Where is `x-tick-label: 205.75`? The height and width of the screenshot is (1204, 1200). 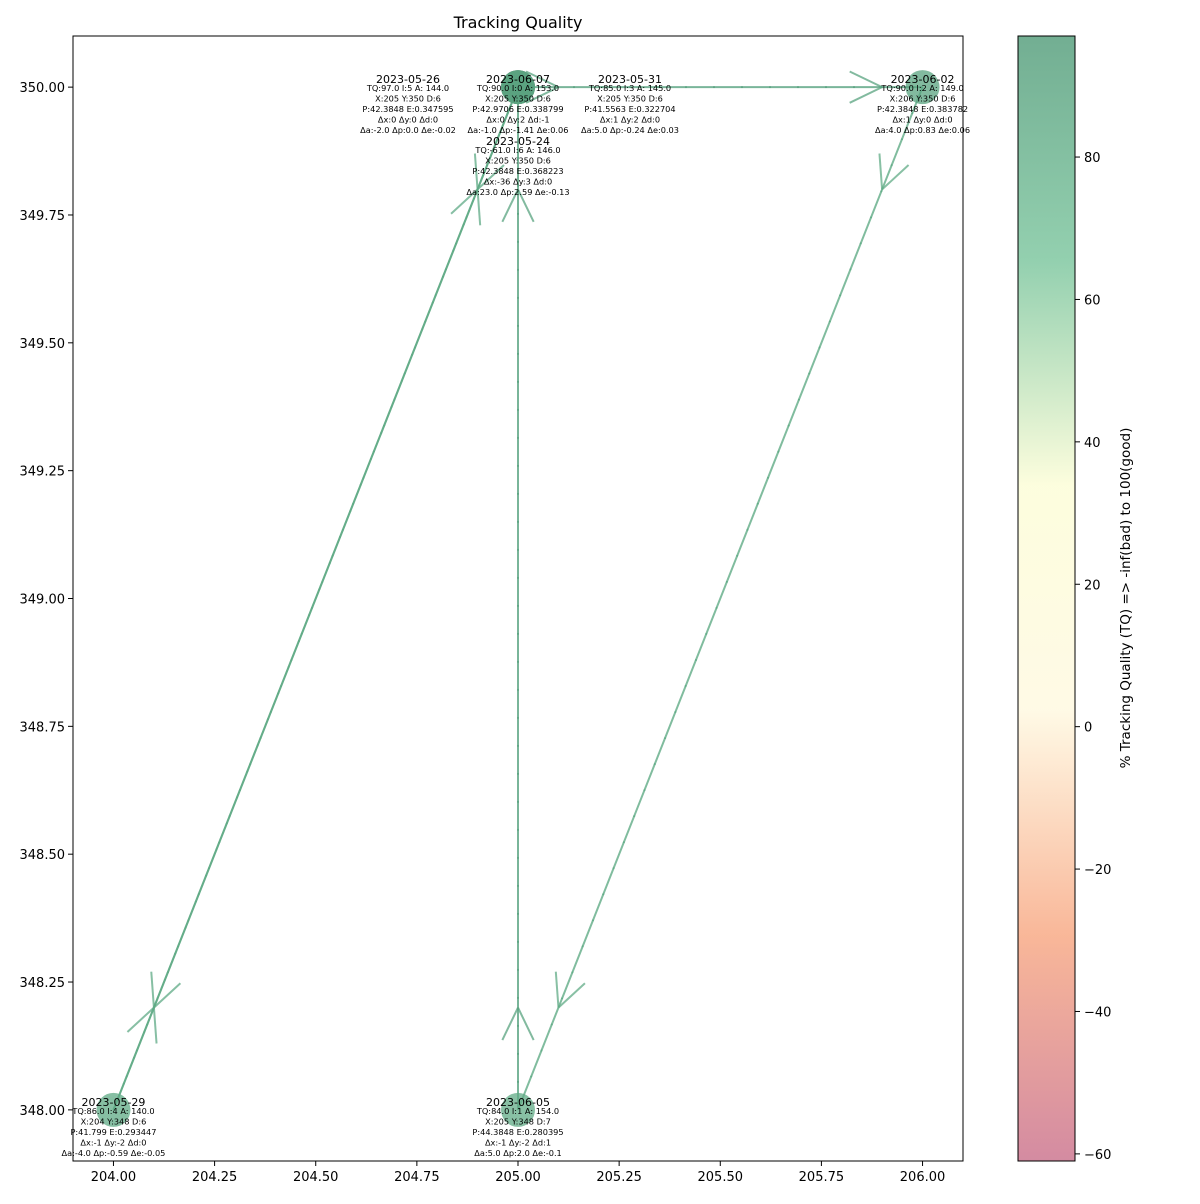 x-tick-label: 205.75 is located at coordinates (822, 1177).